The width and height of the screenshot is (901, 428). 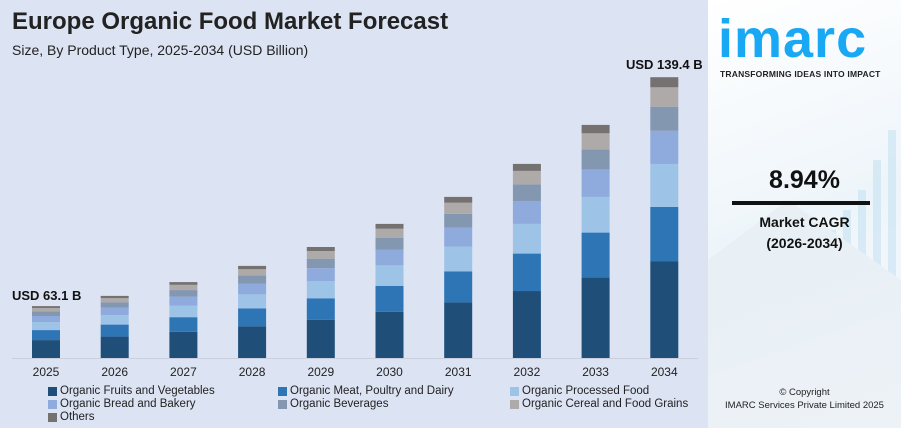 I want to click on copyright: © Copyright, so click(x=804, y=392).